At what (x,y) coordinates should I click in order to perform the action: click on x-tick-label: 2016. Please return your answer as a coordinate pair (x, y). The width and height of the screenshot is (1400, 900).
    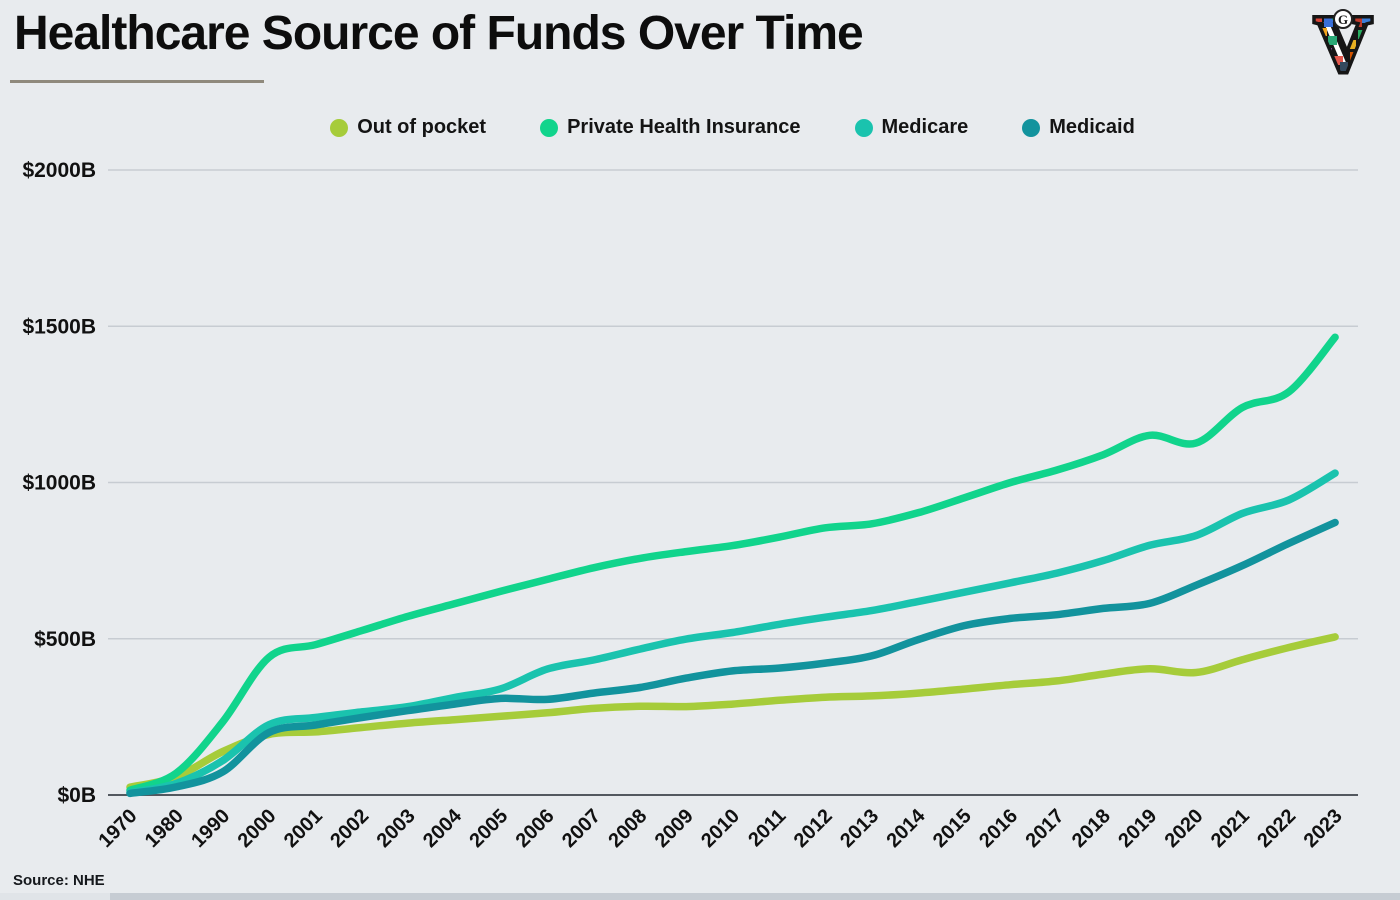
    Looking at the image, I should click on (998, 828).